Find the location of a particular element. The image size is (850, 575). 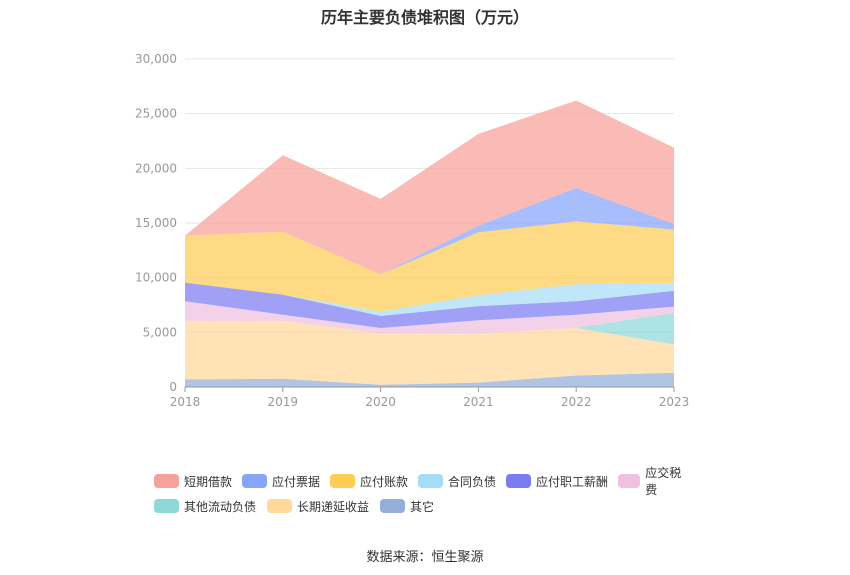

x-tick-label: 2023 is located at coordinates (674, 402).